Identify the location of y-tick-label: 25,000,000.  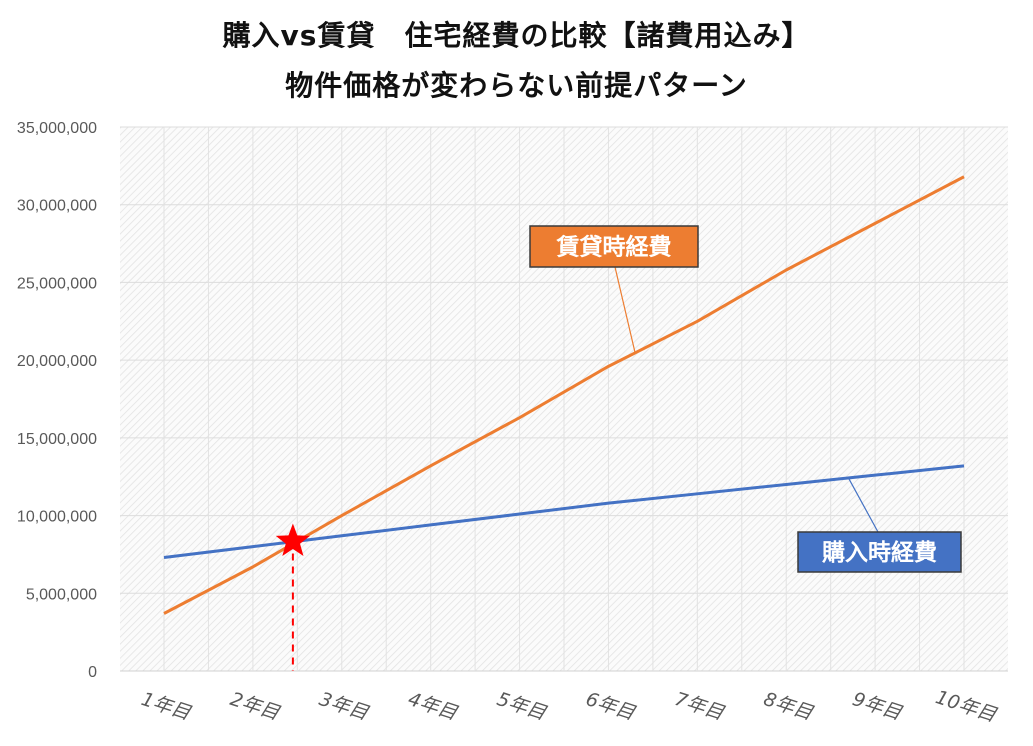
(57, 283).